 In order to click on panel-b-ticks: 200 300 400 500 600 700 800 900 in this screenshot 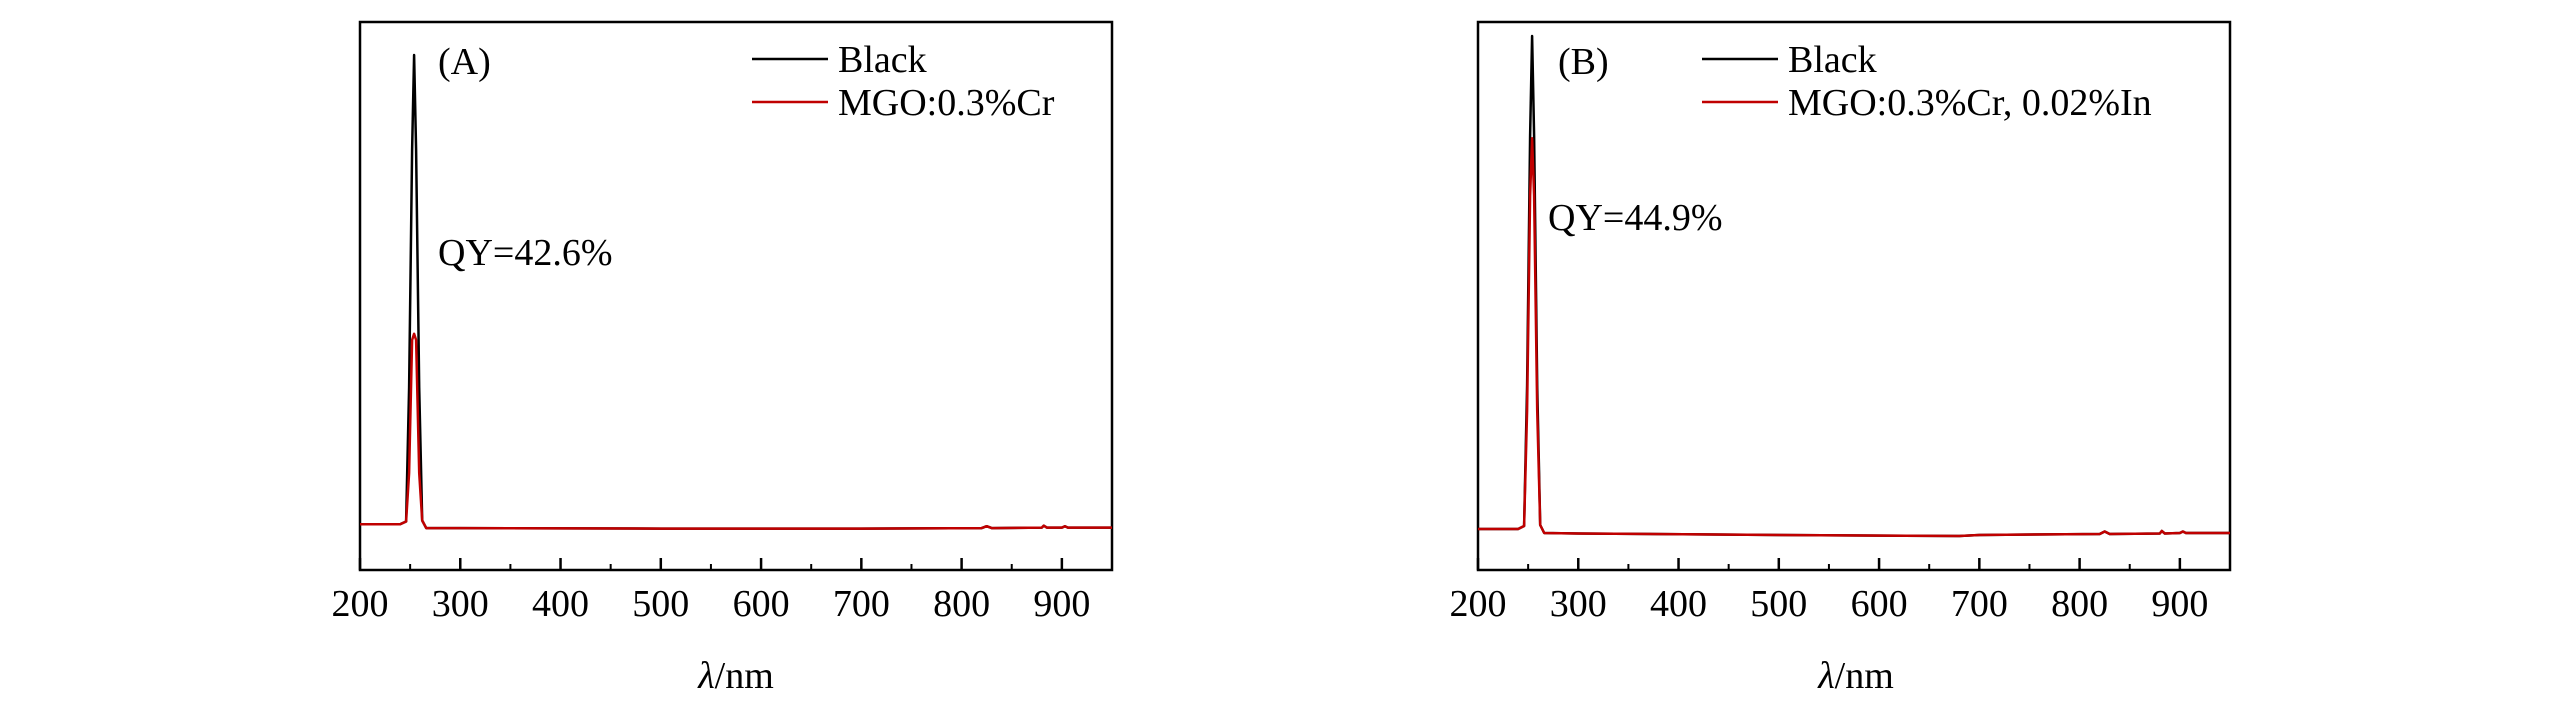, I will do `click(1829, 591)`.